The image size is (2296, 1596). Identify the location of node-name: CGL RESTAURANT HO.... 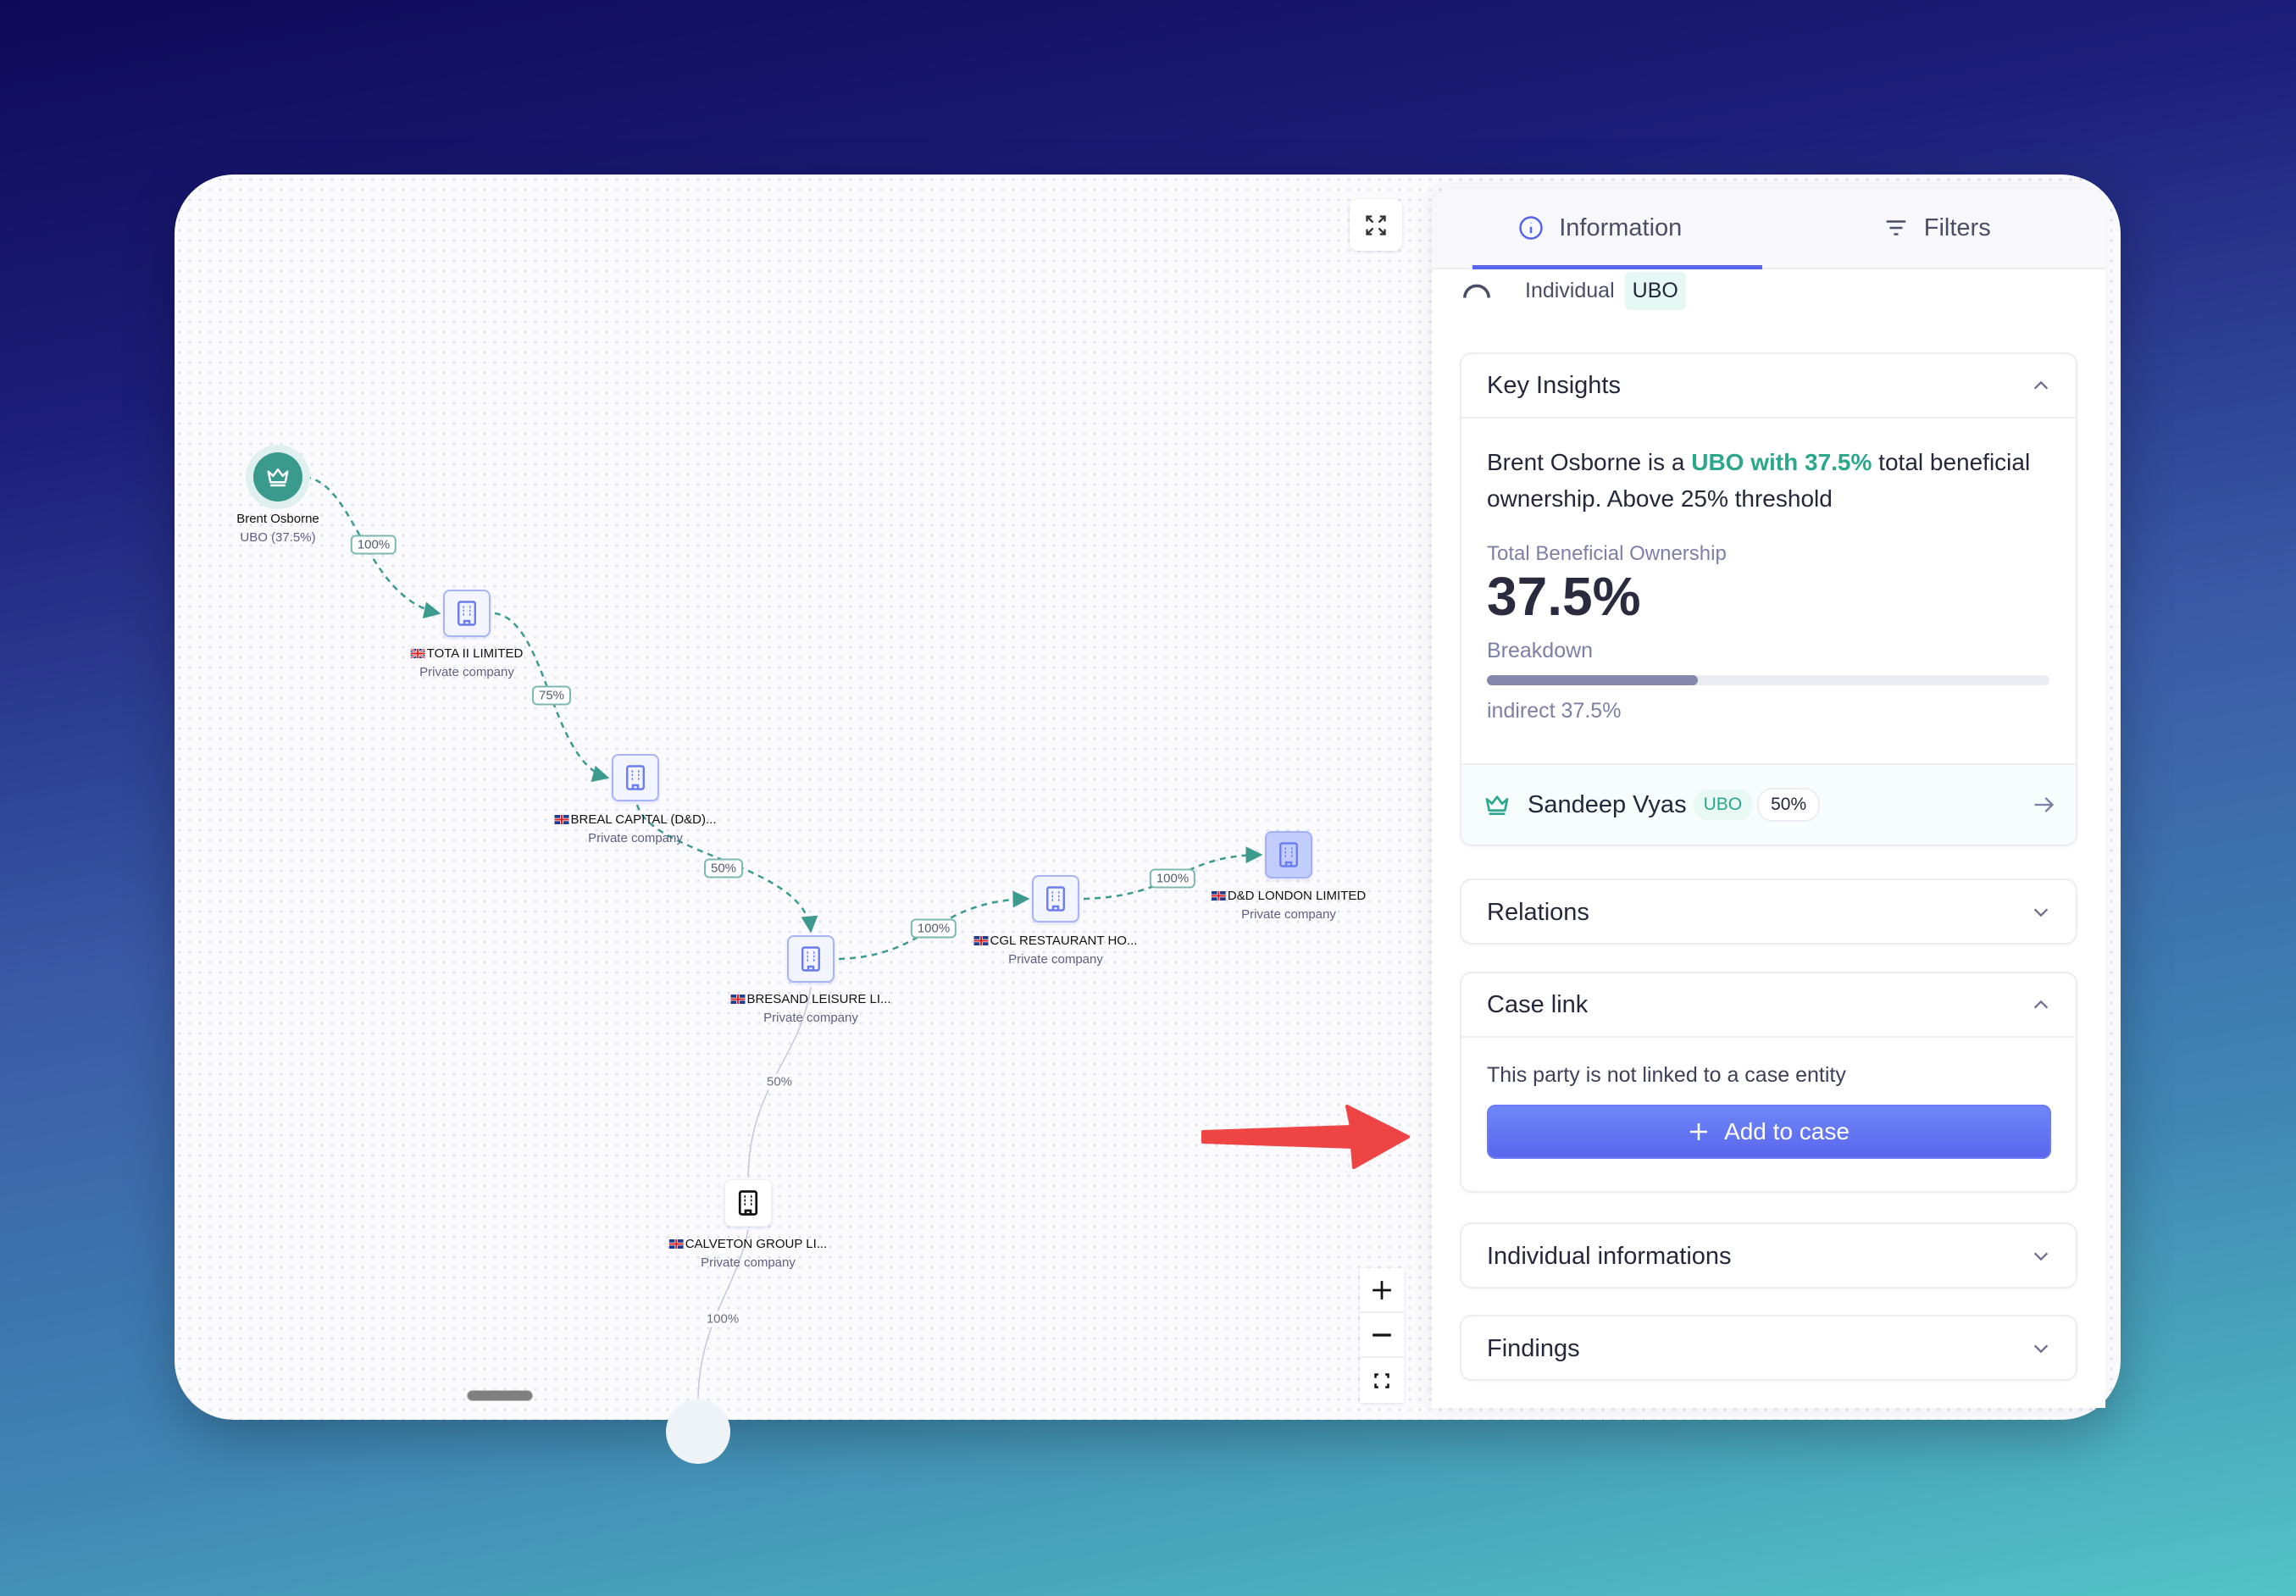
(1064, 941).